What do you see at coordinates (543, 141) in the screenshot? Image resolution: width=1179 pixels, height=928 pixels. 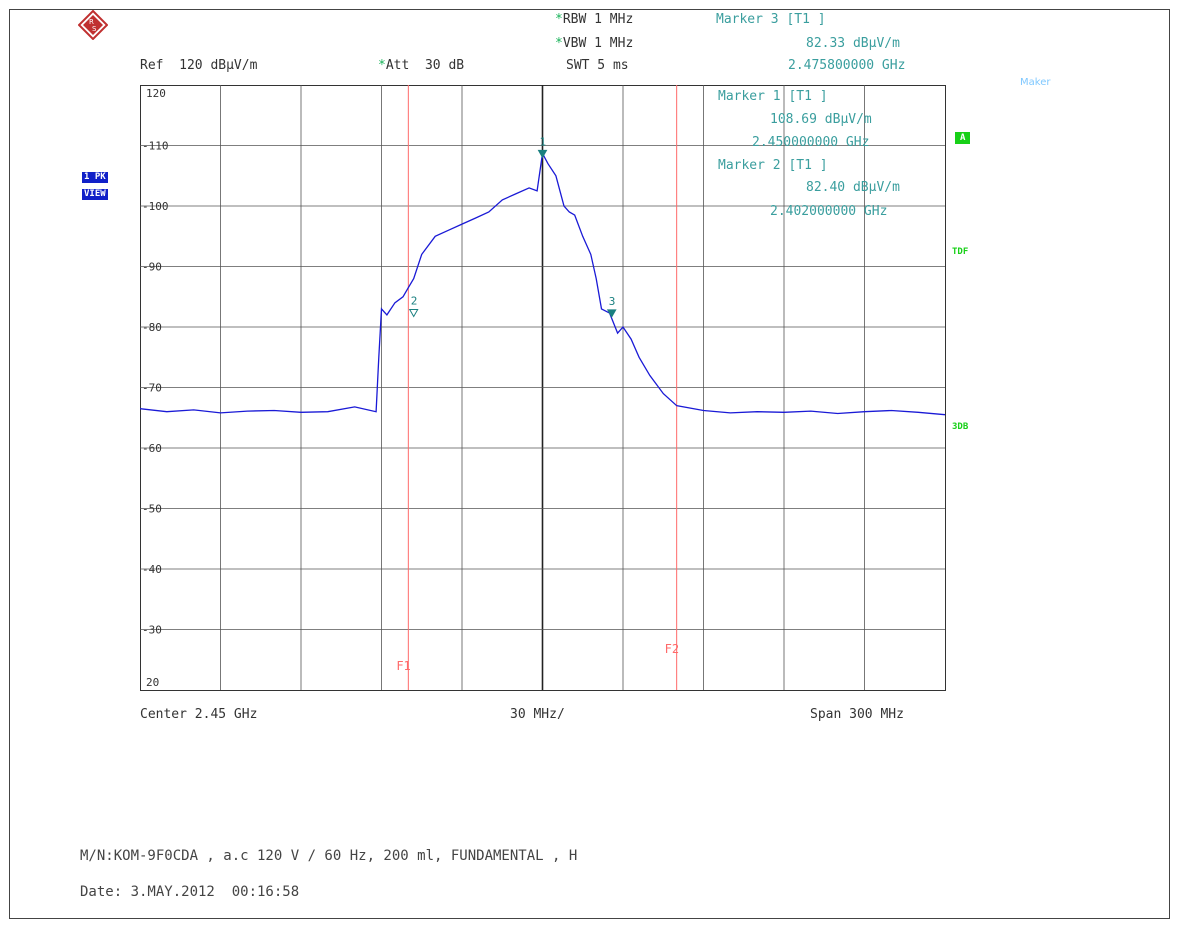 I see `marker-1-number: 1` at bounding box center [543, 141].